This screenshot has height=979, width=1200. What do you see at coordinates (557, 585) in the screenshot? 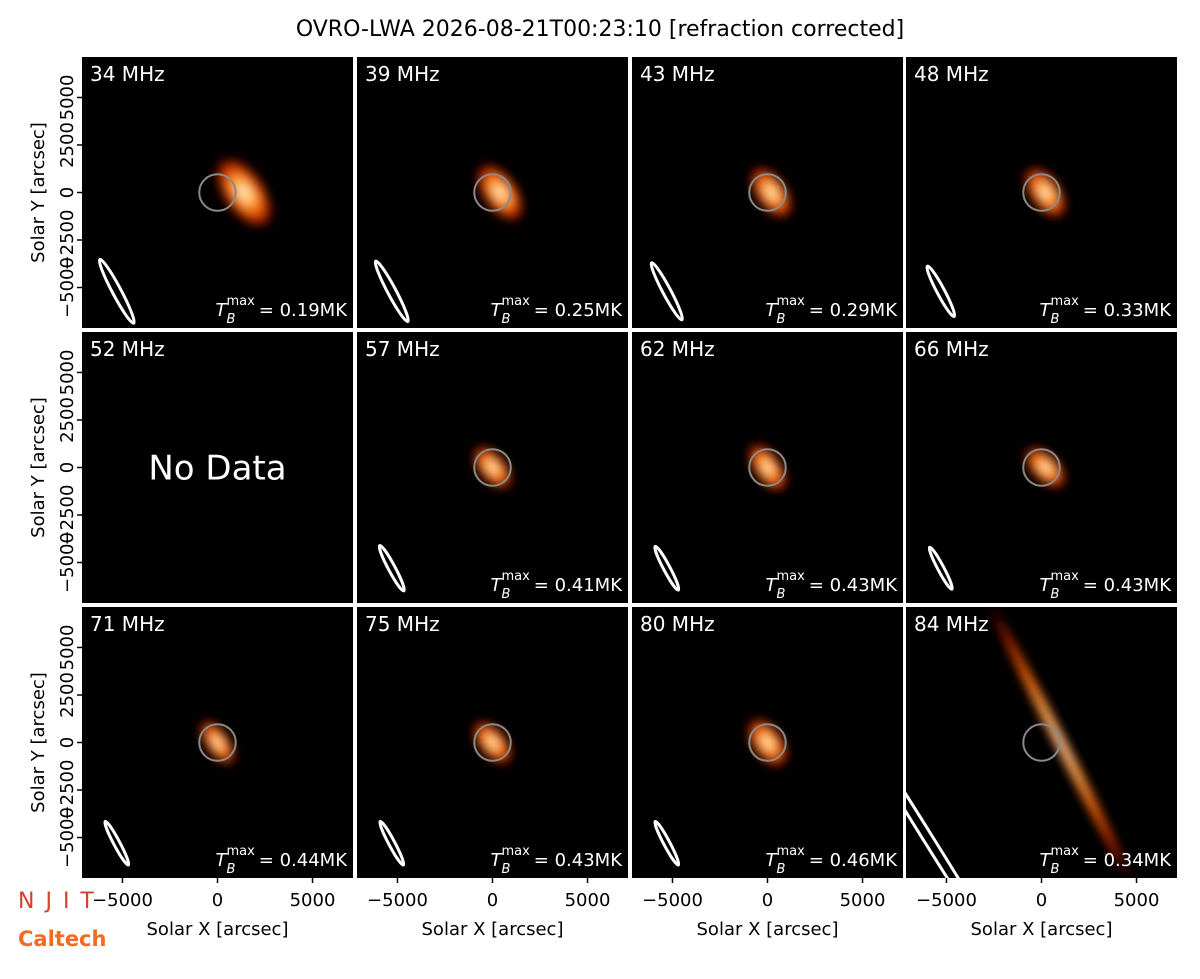
I see `tb-max-label: TBmax = 0.41MK` at bounding box center [557, 585].